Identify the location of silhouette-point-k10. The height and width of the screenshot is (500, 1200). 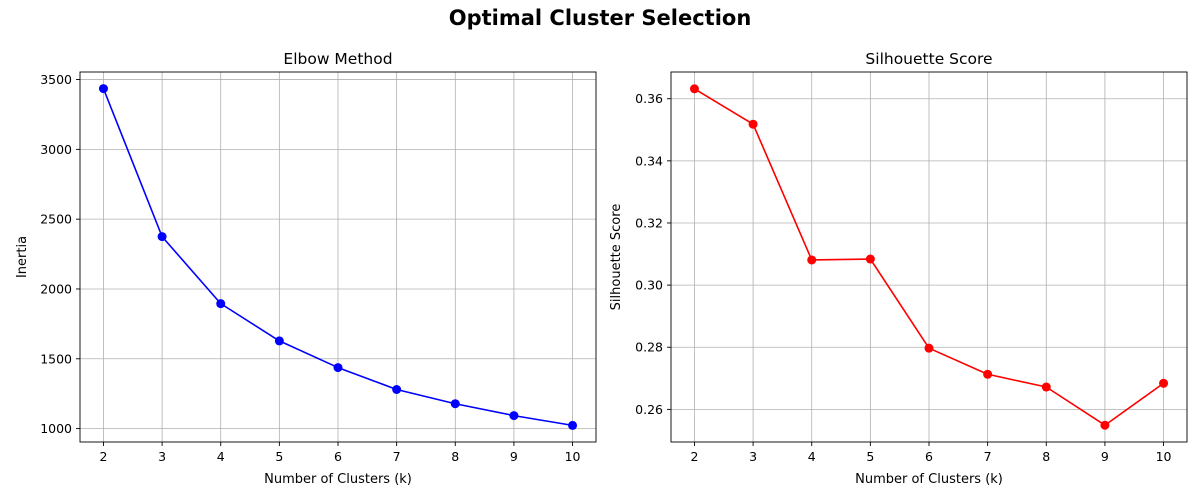
(1164, 383).